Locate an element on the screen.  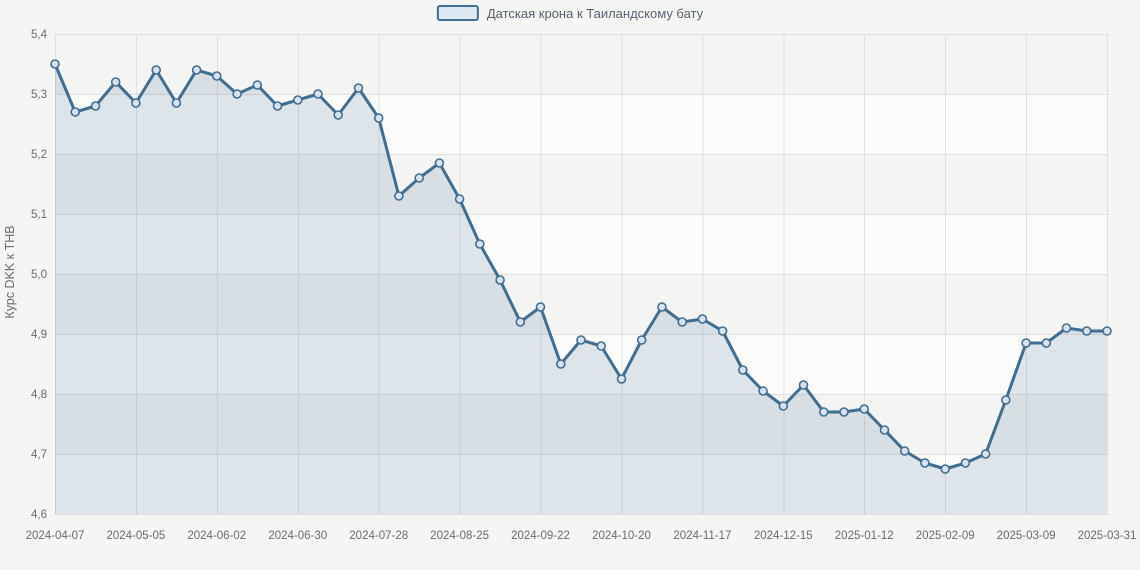
y-tick-label: 5,1 is located at coordinates (39, 215).